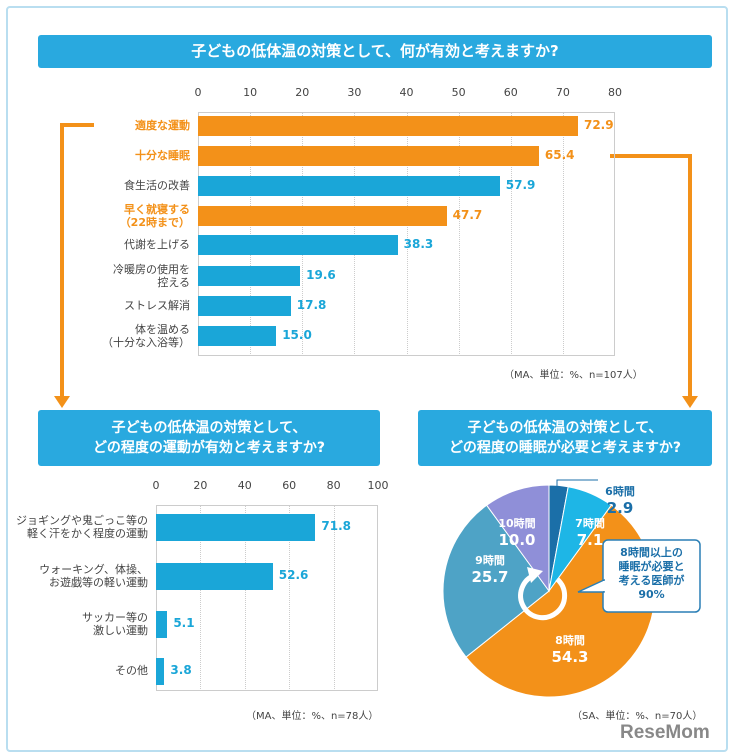  Describe the element at coordinates (250, 92) in the screenshot. I see `x-tick-label: 10` at that location.